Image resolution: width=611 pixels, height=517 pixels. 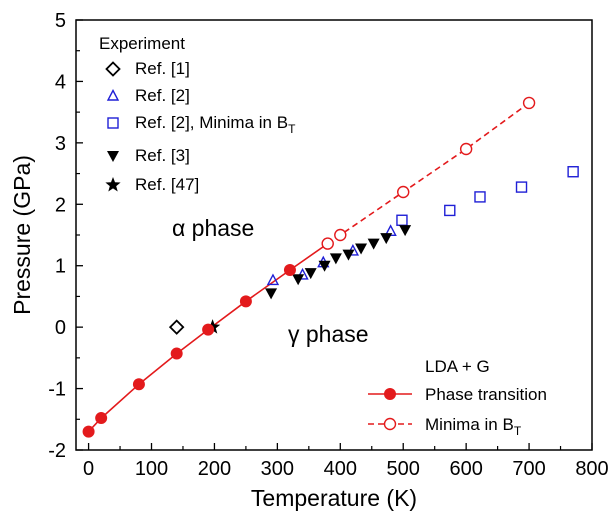 What do you see at coordinates (473, 426) in the screenshot?
I see `legend-label: Minima in BT` at bounding box center [473, 426].